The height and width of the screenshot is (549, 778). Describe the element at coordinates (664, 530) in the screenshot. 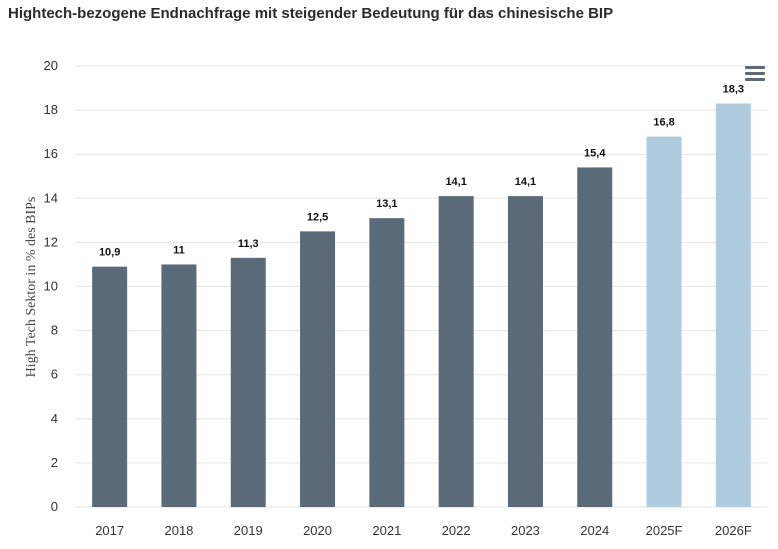

I see `x-tick-label: 2025F` at that location.